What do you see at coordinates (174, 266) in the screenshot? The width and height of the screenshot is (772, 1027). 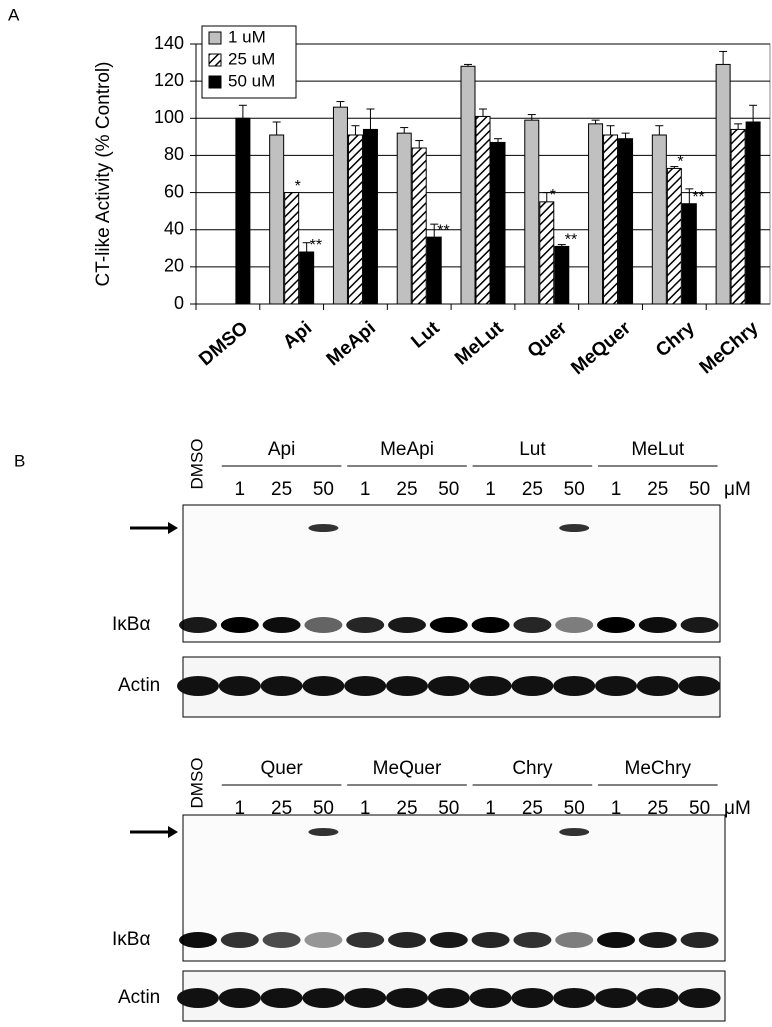 I see `y-tick-label: 20` at bounding box center [174, 266].